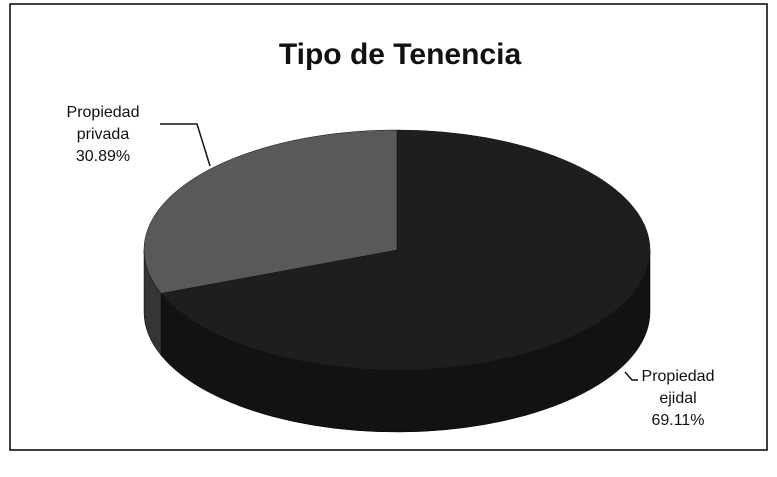 Image resolution: width=777 pixels, height=477 pixels. I want to click on data-label: Propiedad ejidal 69.11%, so click(678, 399).